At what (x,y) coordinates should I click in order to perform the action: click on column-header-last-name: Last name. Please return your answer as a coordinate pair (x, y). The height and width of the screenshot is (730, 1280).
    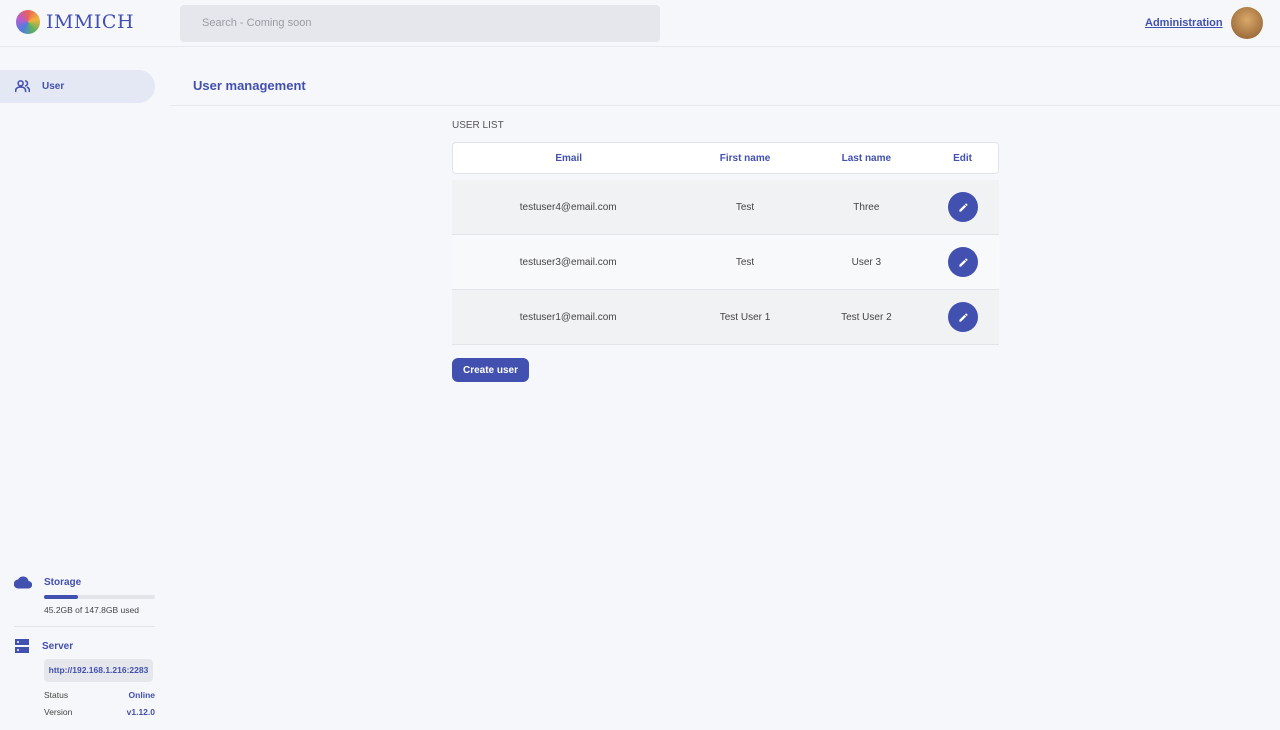
    Looking at the image, I should click on (866, 158).